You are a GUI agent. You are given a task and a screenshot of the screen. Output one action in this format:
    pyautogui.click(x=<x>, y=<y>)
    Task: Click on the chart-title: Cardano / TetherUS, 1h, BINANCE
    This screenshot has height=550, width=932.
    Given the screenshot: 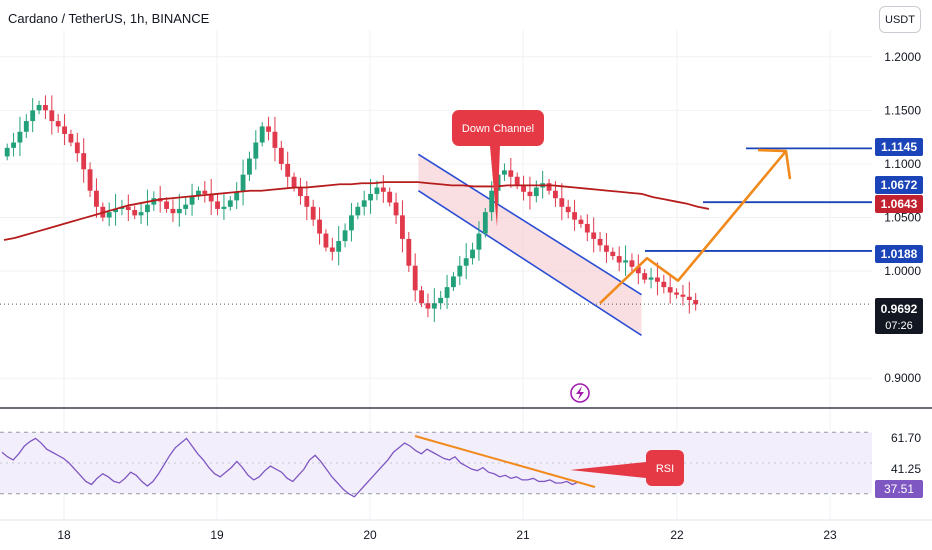 What is the action you would take?
    pyautogui.click(x=109, y=18)
    